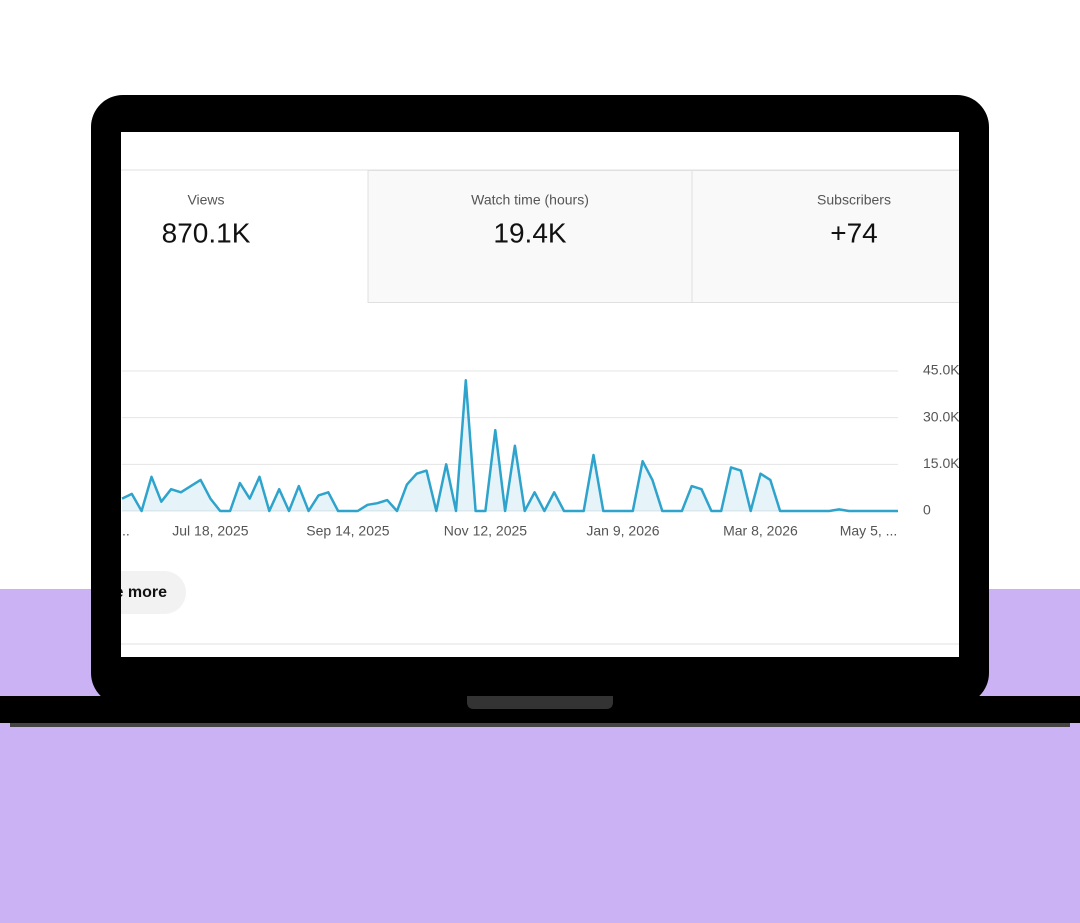 This screenshot has width=1080, height=923. Describe the element at coordinates (927, 510) in the screenshot. I see `y-tick-label: 0` at that location.